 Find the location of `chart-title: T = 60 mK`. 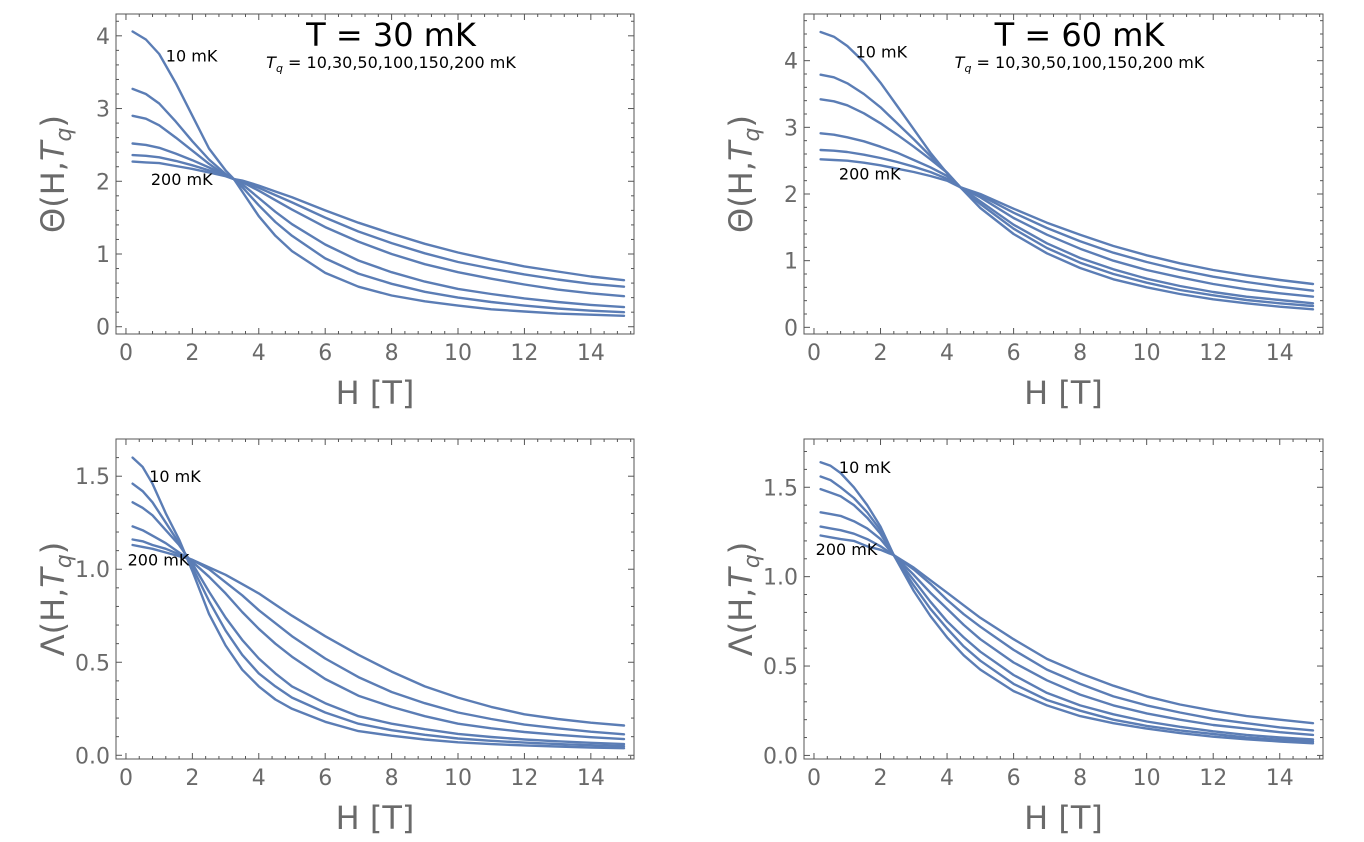

chart-title: T = 60 mK is located at coordinates (1080, 35).